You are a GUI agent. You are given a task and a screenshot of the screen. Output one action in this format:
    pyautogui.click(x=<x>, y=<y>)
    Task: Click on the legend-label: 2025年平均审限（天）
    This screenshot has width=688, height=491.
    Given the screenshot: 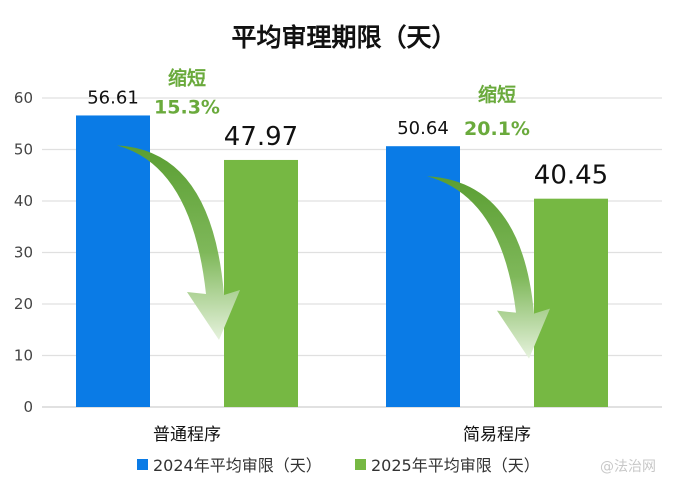 What is the action you would take?
    pyautogui.click(x=455, y=465)
    